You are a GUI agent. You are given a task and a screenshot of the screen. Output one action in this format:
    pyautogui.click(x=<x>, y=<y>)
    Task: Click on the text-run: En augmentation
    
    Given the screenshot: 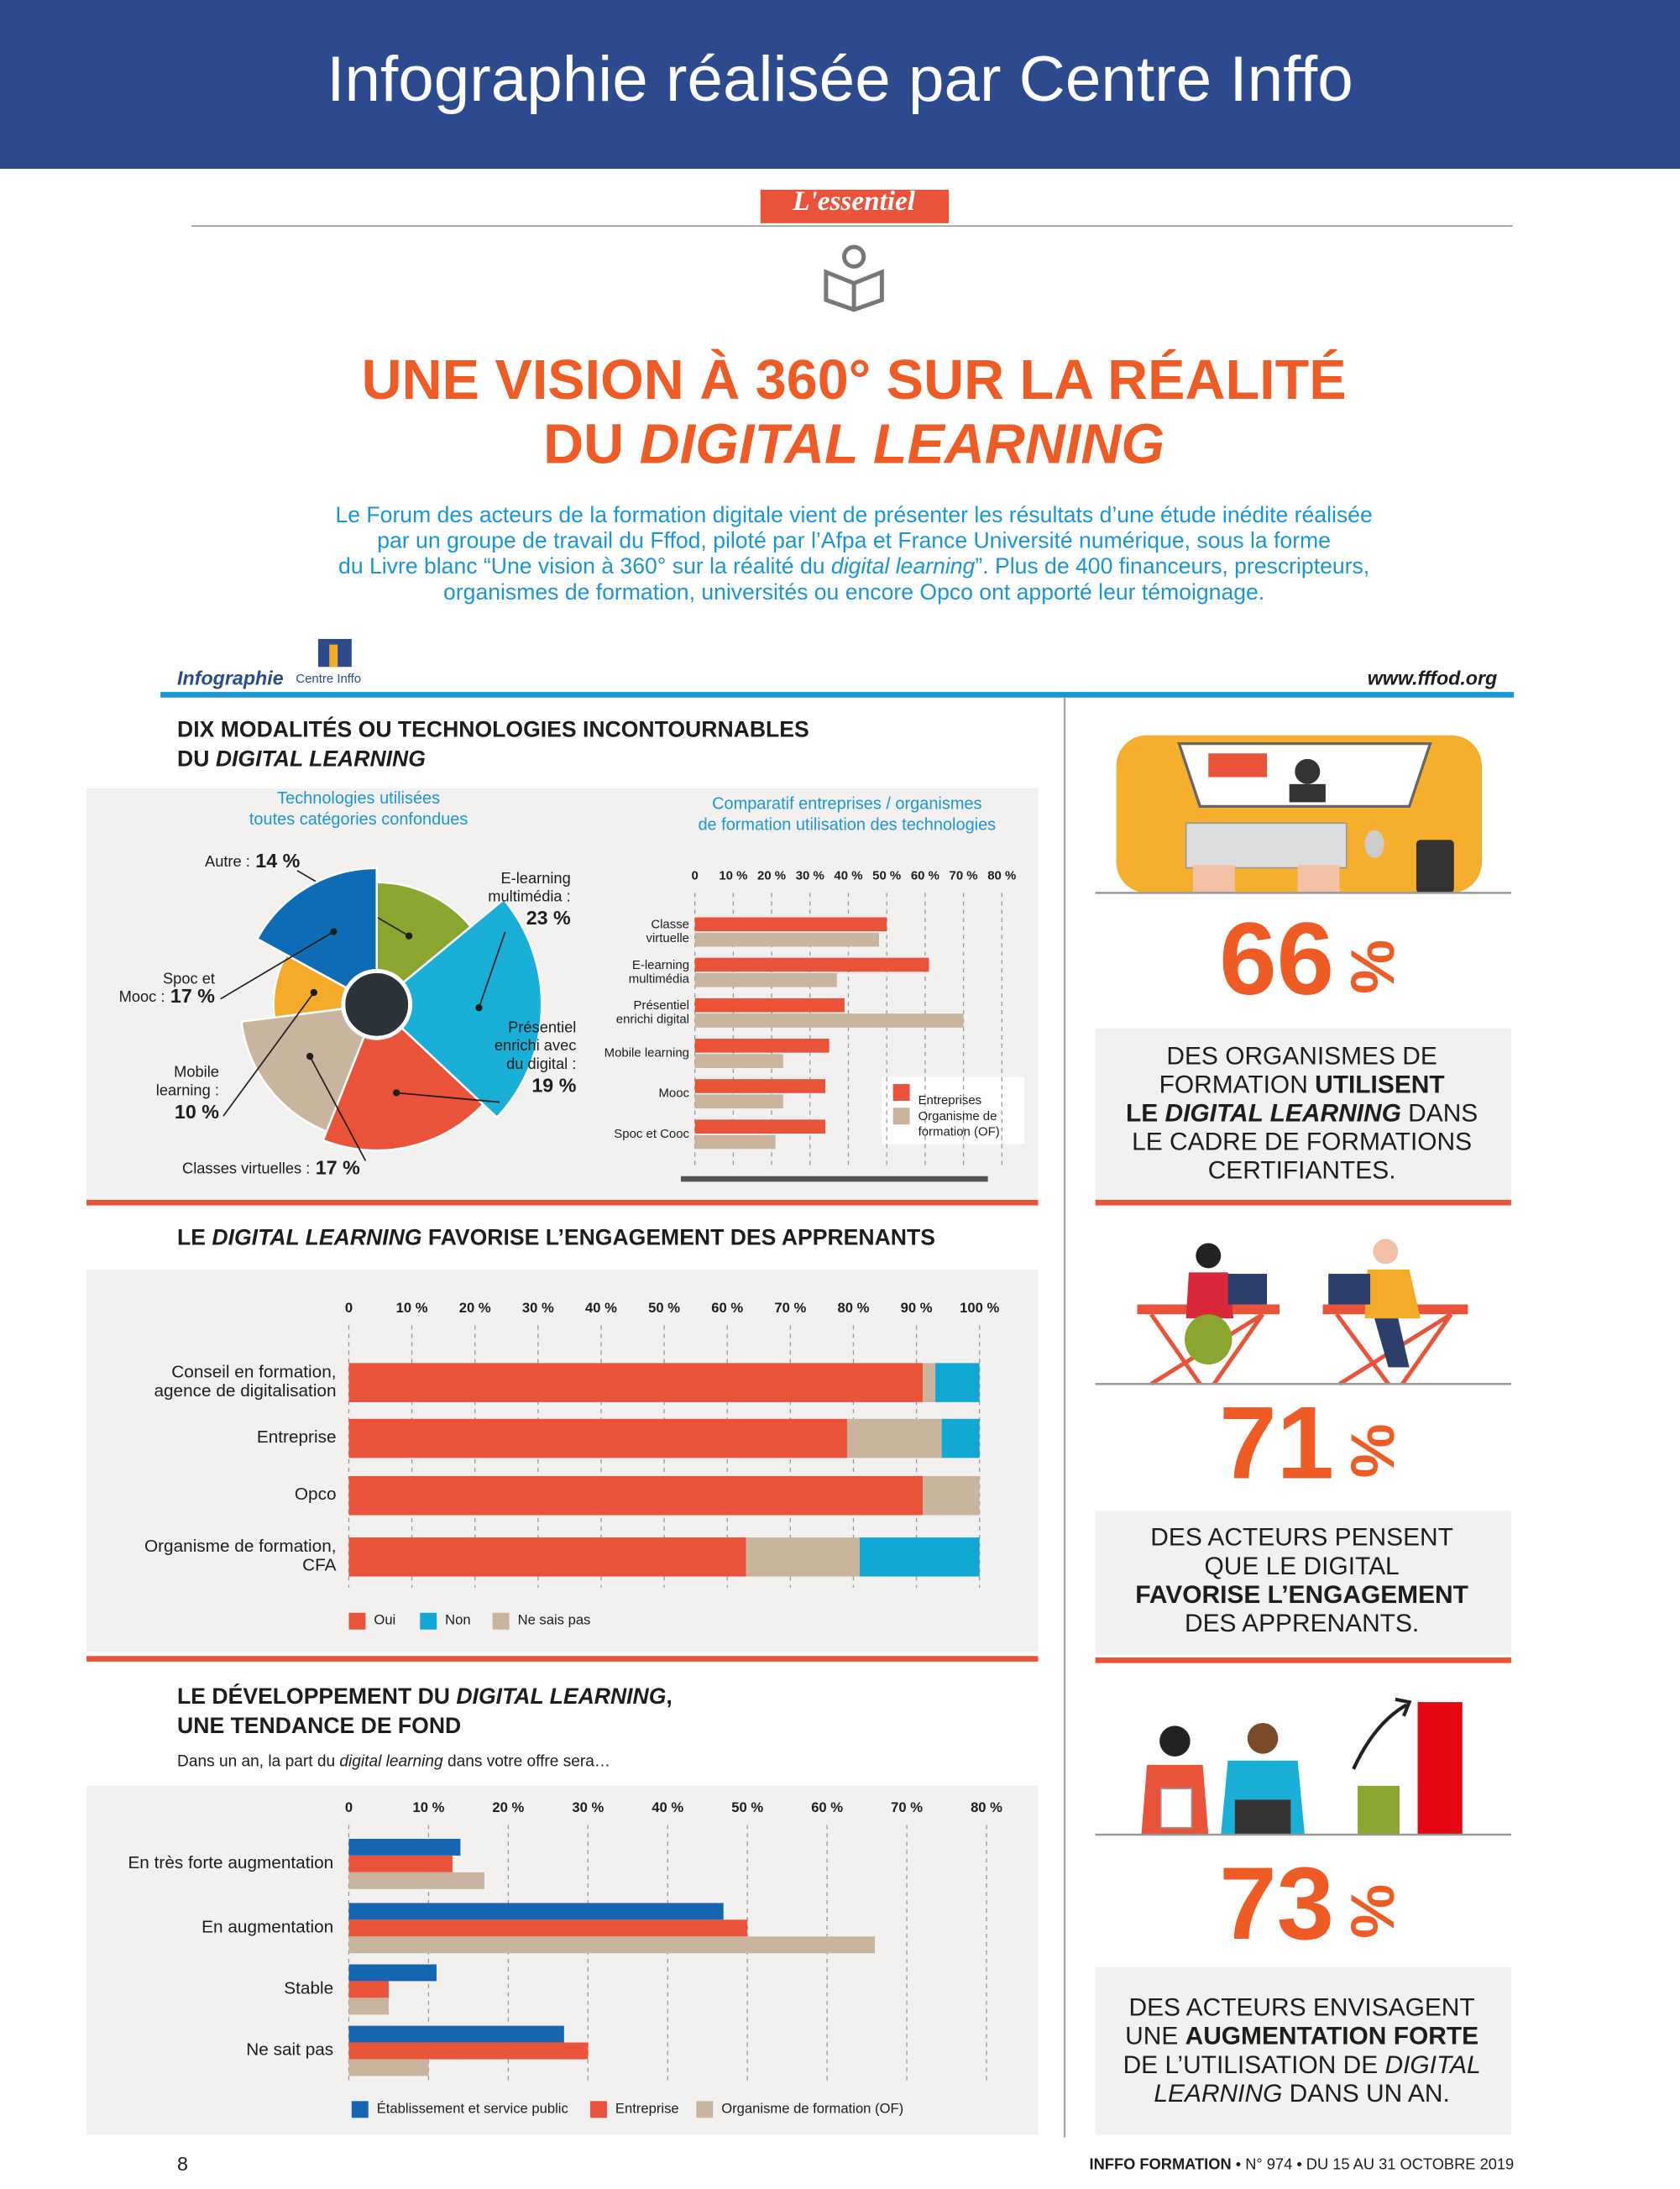 What is the action you would take?
    pyautogui.click(x=267, y=1927)
    